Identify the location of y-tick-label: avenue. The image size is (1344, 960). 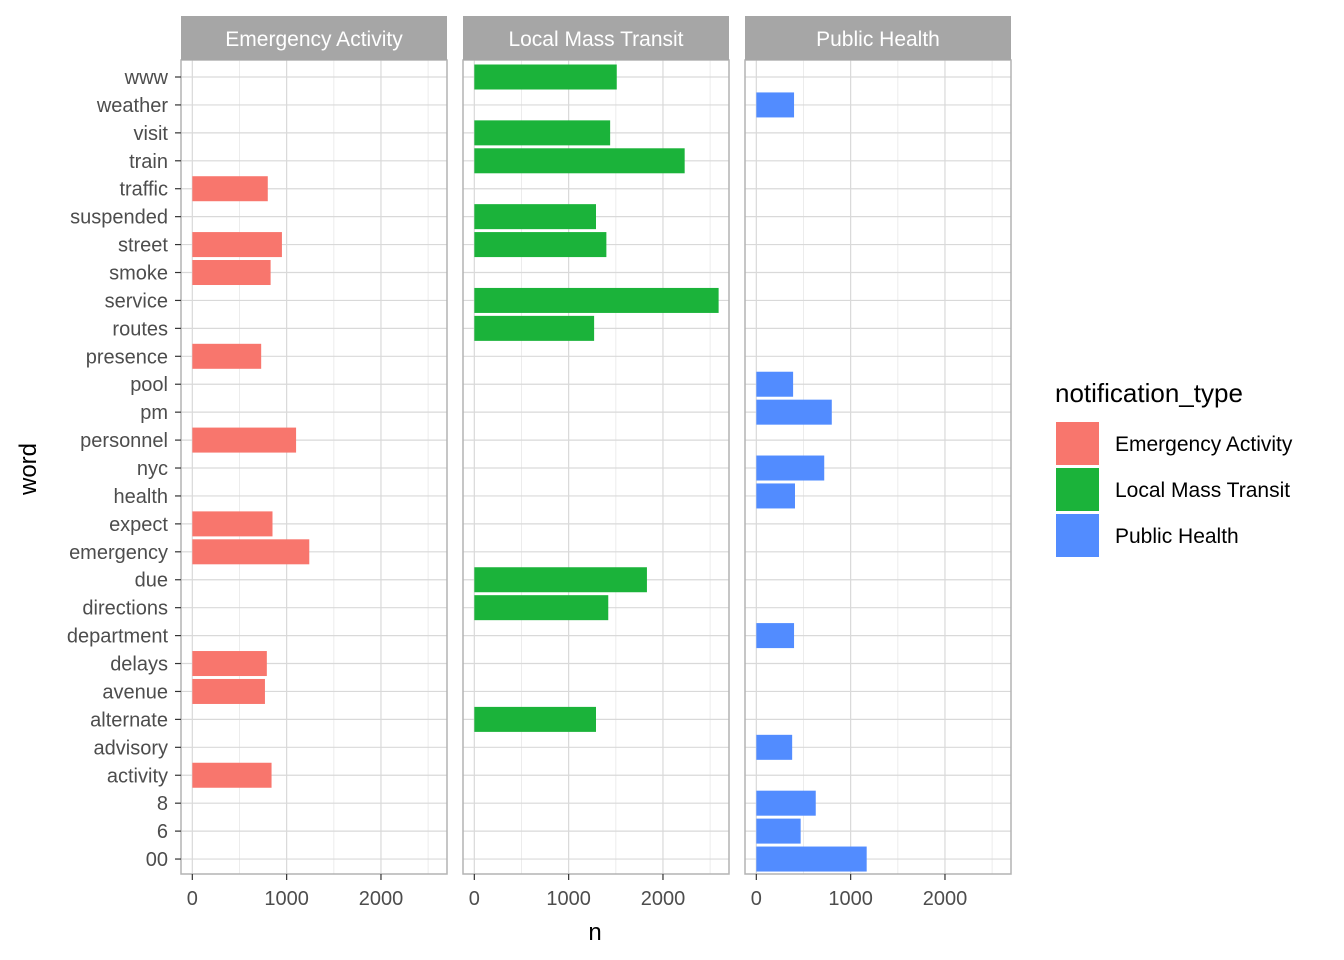
(135, 692).